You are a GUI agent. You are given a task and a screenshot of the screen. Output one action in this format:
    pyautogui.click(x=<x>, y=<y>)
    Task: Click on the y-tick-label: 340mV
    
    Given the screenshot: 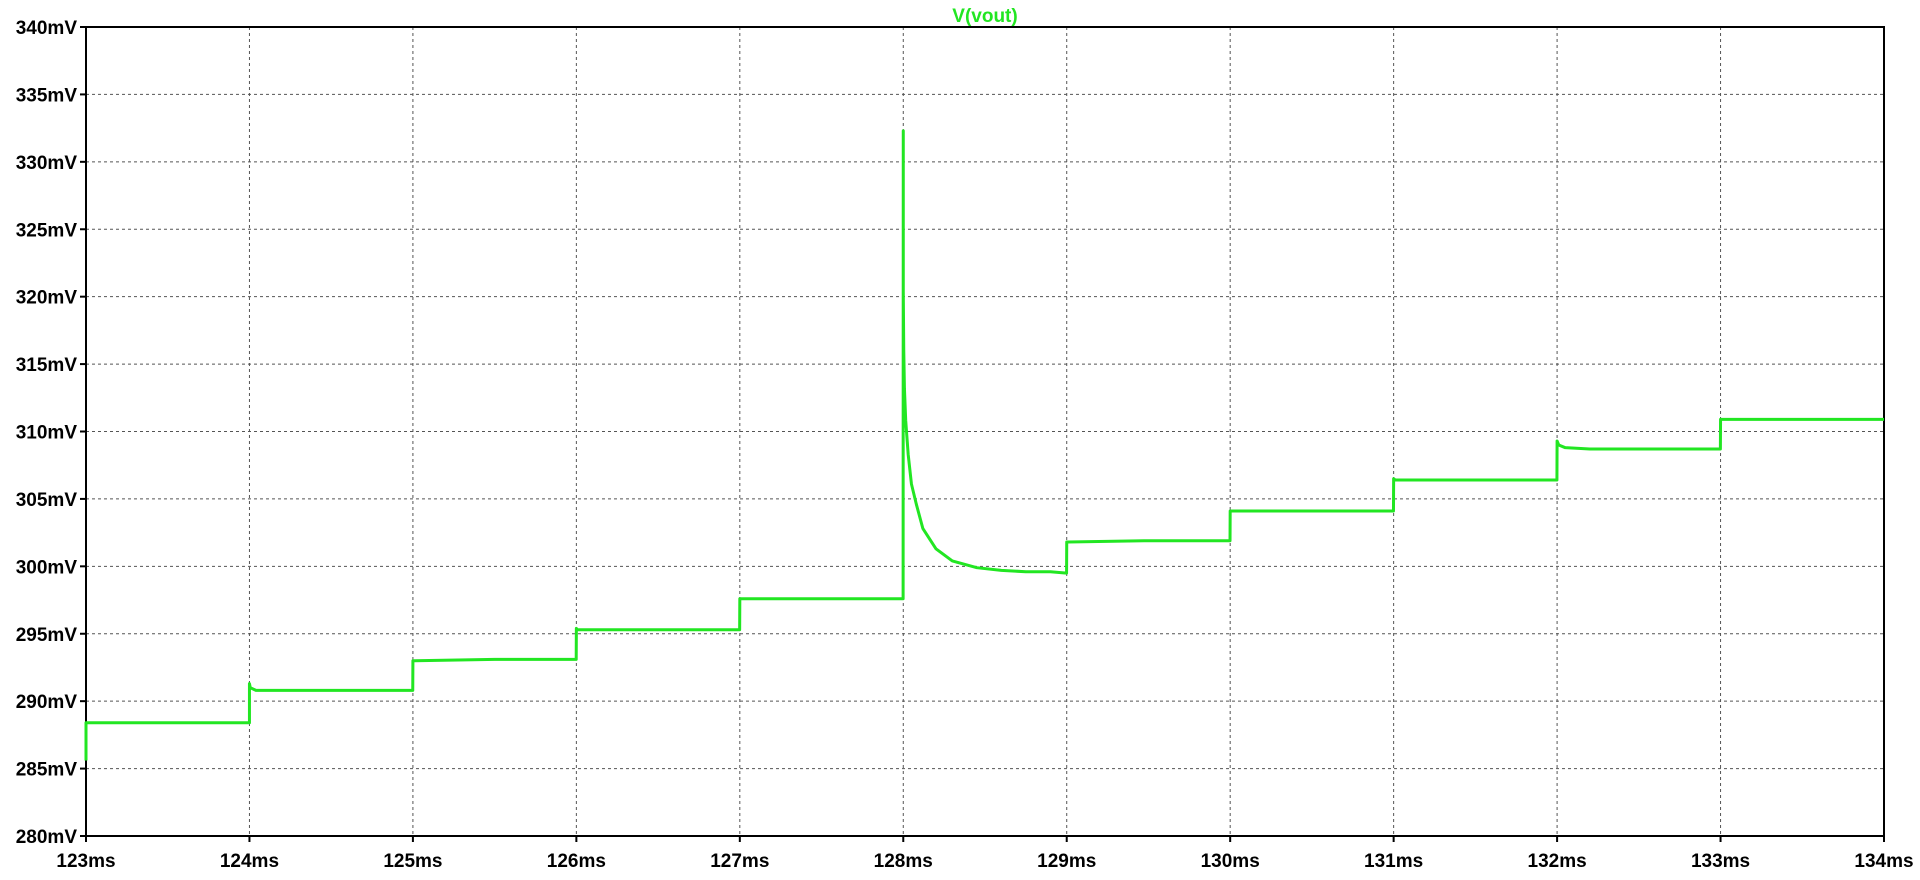 What is the action you would take?
    pyautogui.click(x=47, y=28)
    